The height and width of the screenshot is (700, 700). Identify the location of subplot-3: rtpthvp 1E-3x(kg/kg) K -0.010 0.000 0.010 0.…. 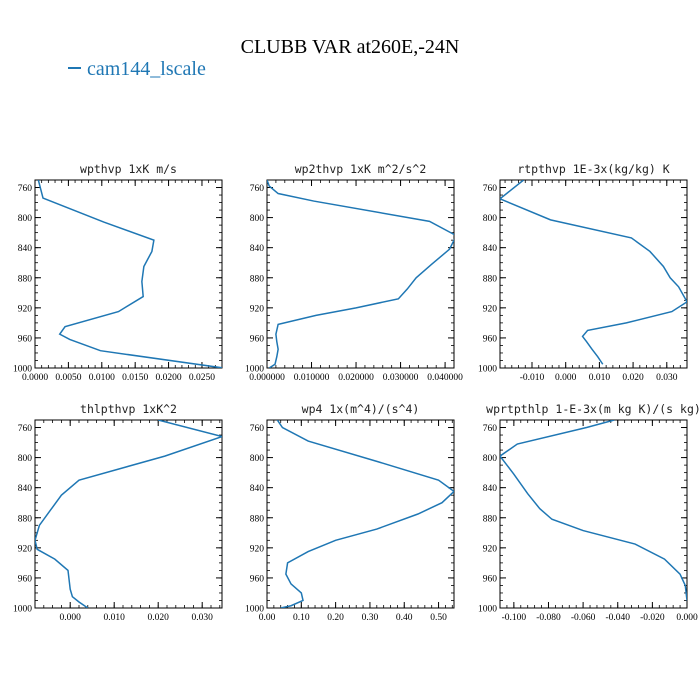
(583, 272).